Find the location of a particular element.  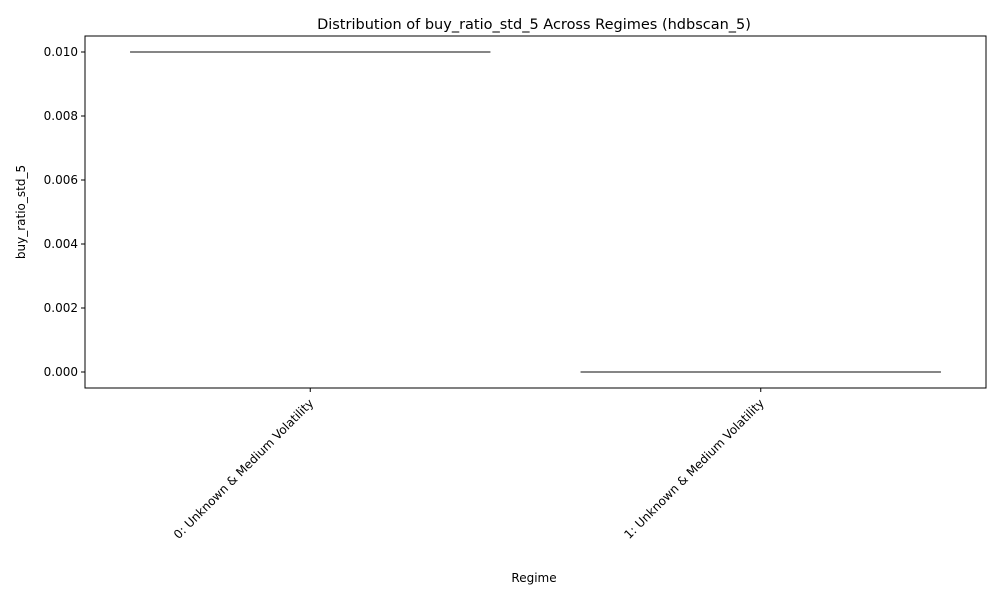

y-tick-label: 0.010 is located at coordinates (61, 52).